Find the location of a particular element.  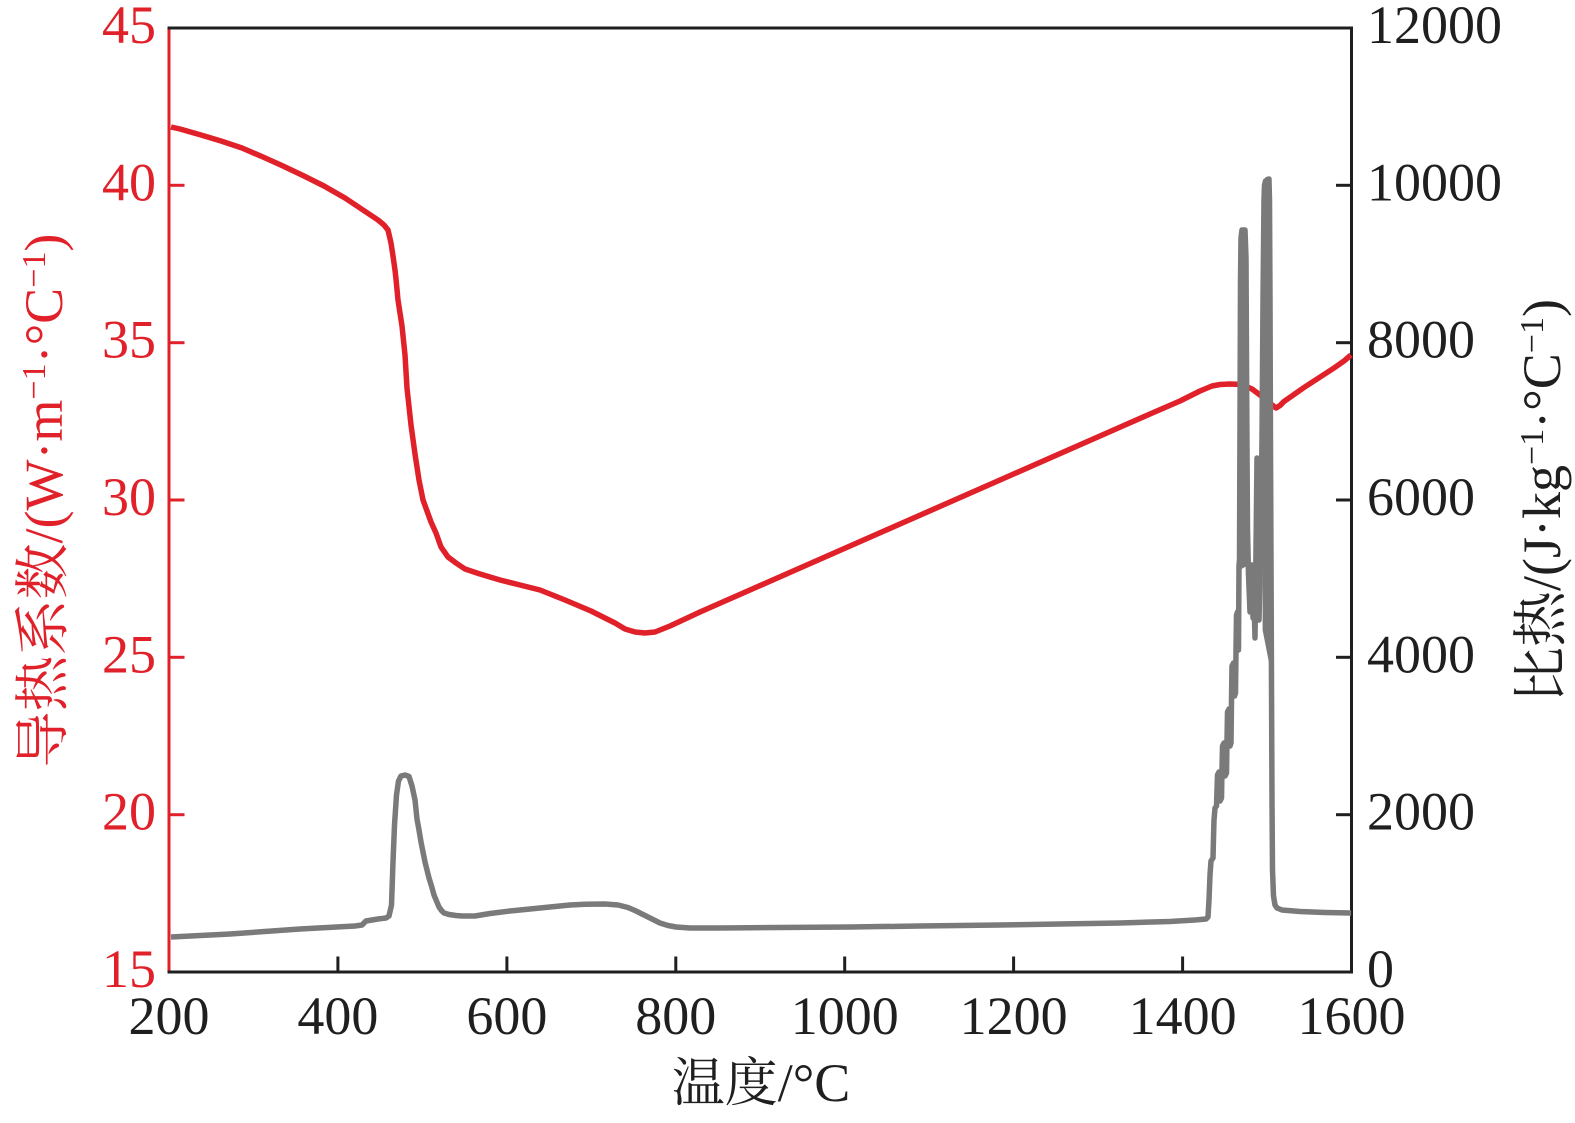

svg-text: 25 is located at coordinates (129, 654).